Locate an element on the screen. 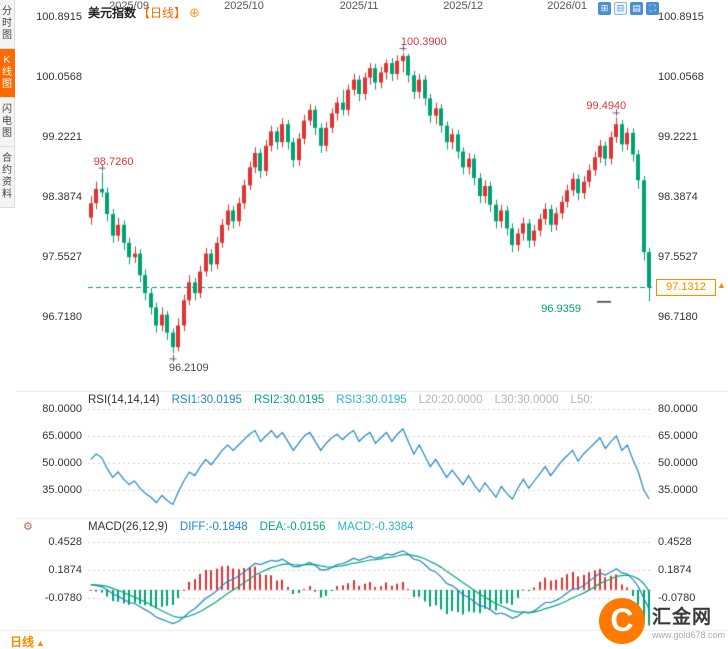 The height and width of the screenshot is (649, 728). timeframe-label: 日线 is located at coordinates (22, 642).